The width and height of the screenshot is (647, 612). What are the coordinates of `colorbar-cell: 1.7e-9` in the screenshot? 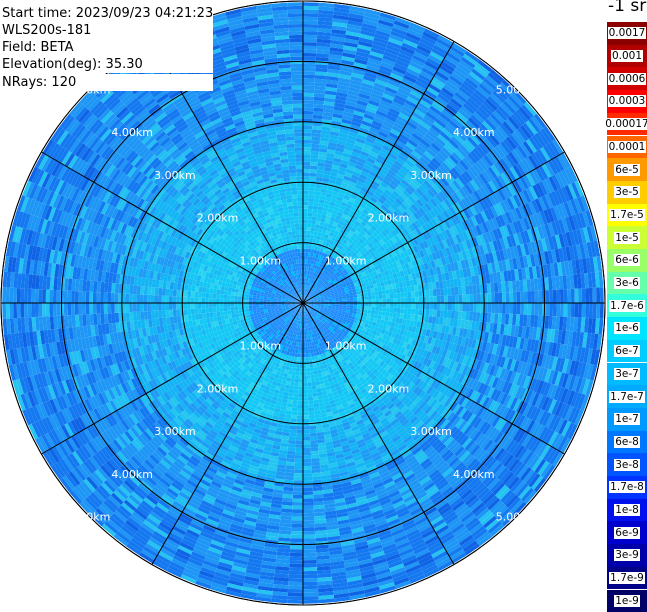 It's located at (627, 578).